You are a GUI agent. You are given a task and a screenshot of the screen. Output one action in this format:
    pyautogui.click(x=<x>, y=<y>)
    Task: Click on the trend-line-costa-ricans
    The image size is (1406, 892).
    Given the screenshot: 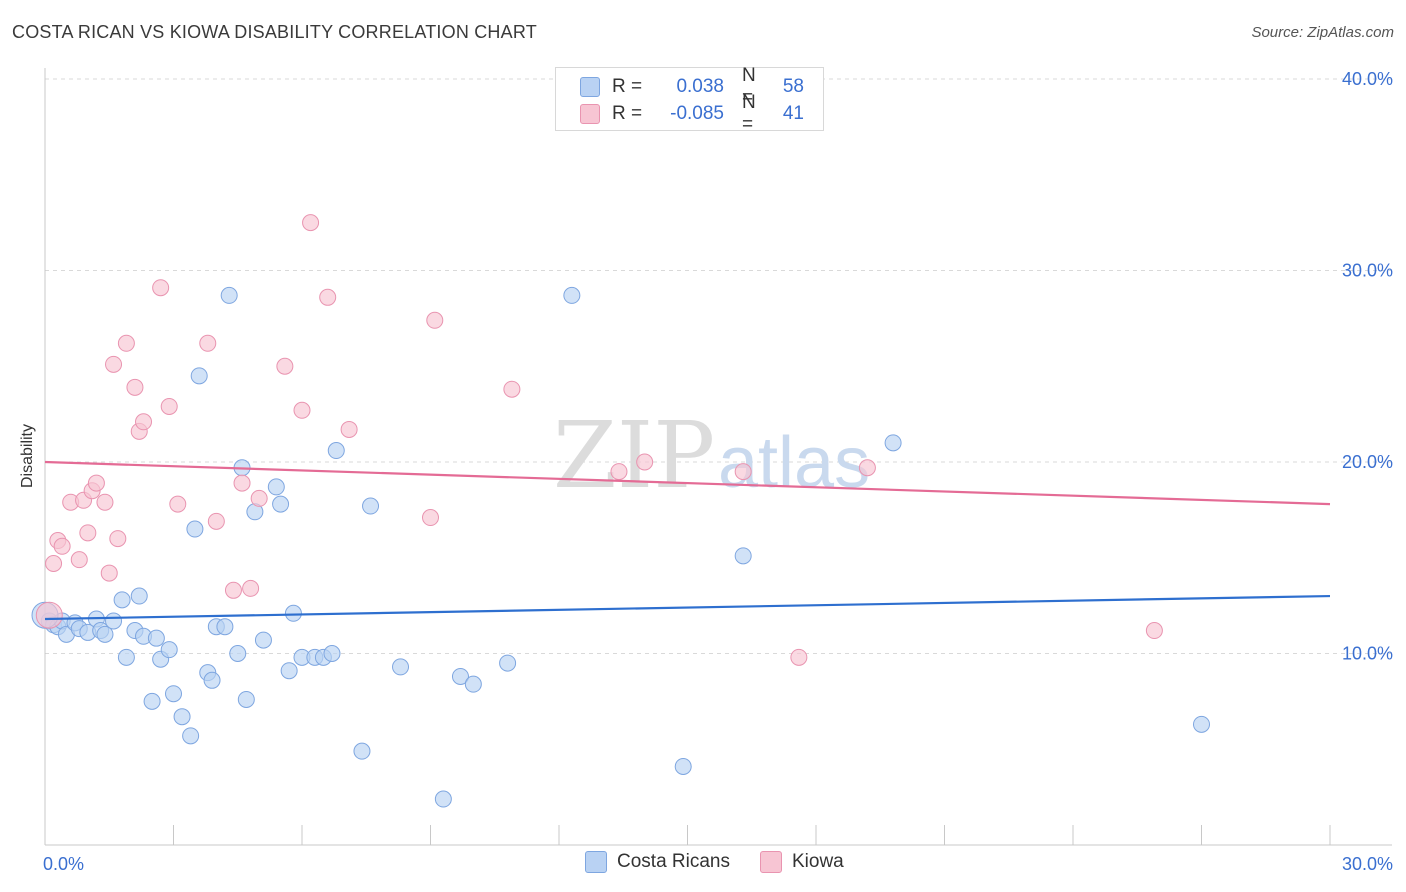 What is the action you would take?
    pyautogui.click(x=687, y=607)
    